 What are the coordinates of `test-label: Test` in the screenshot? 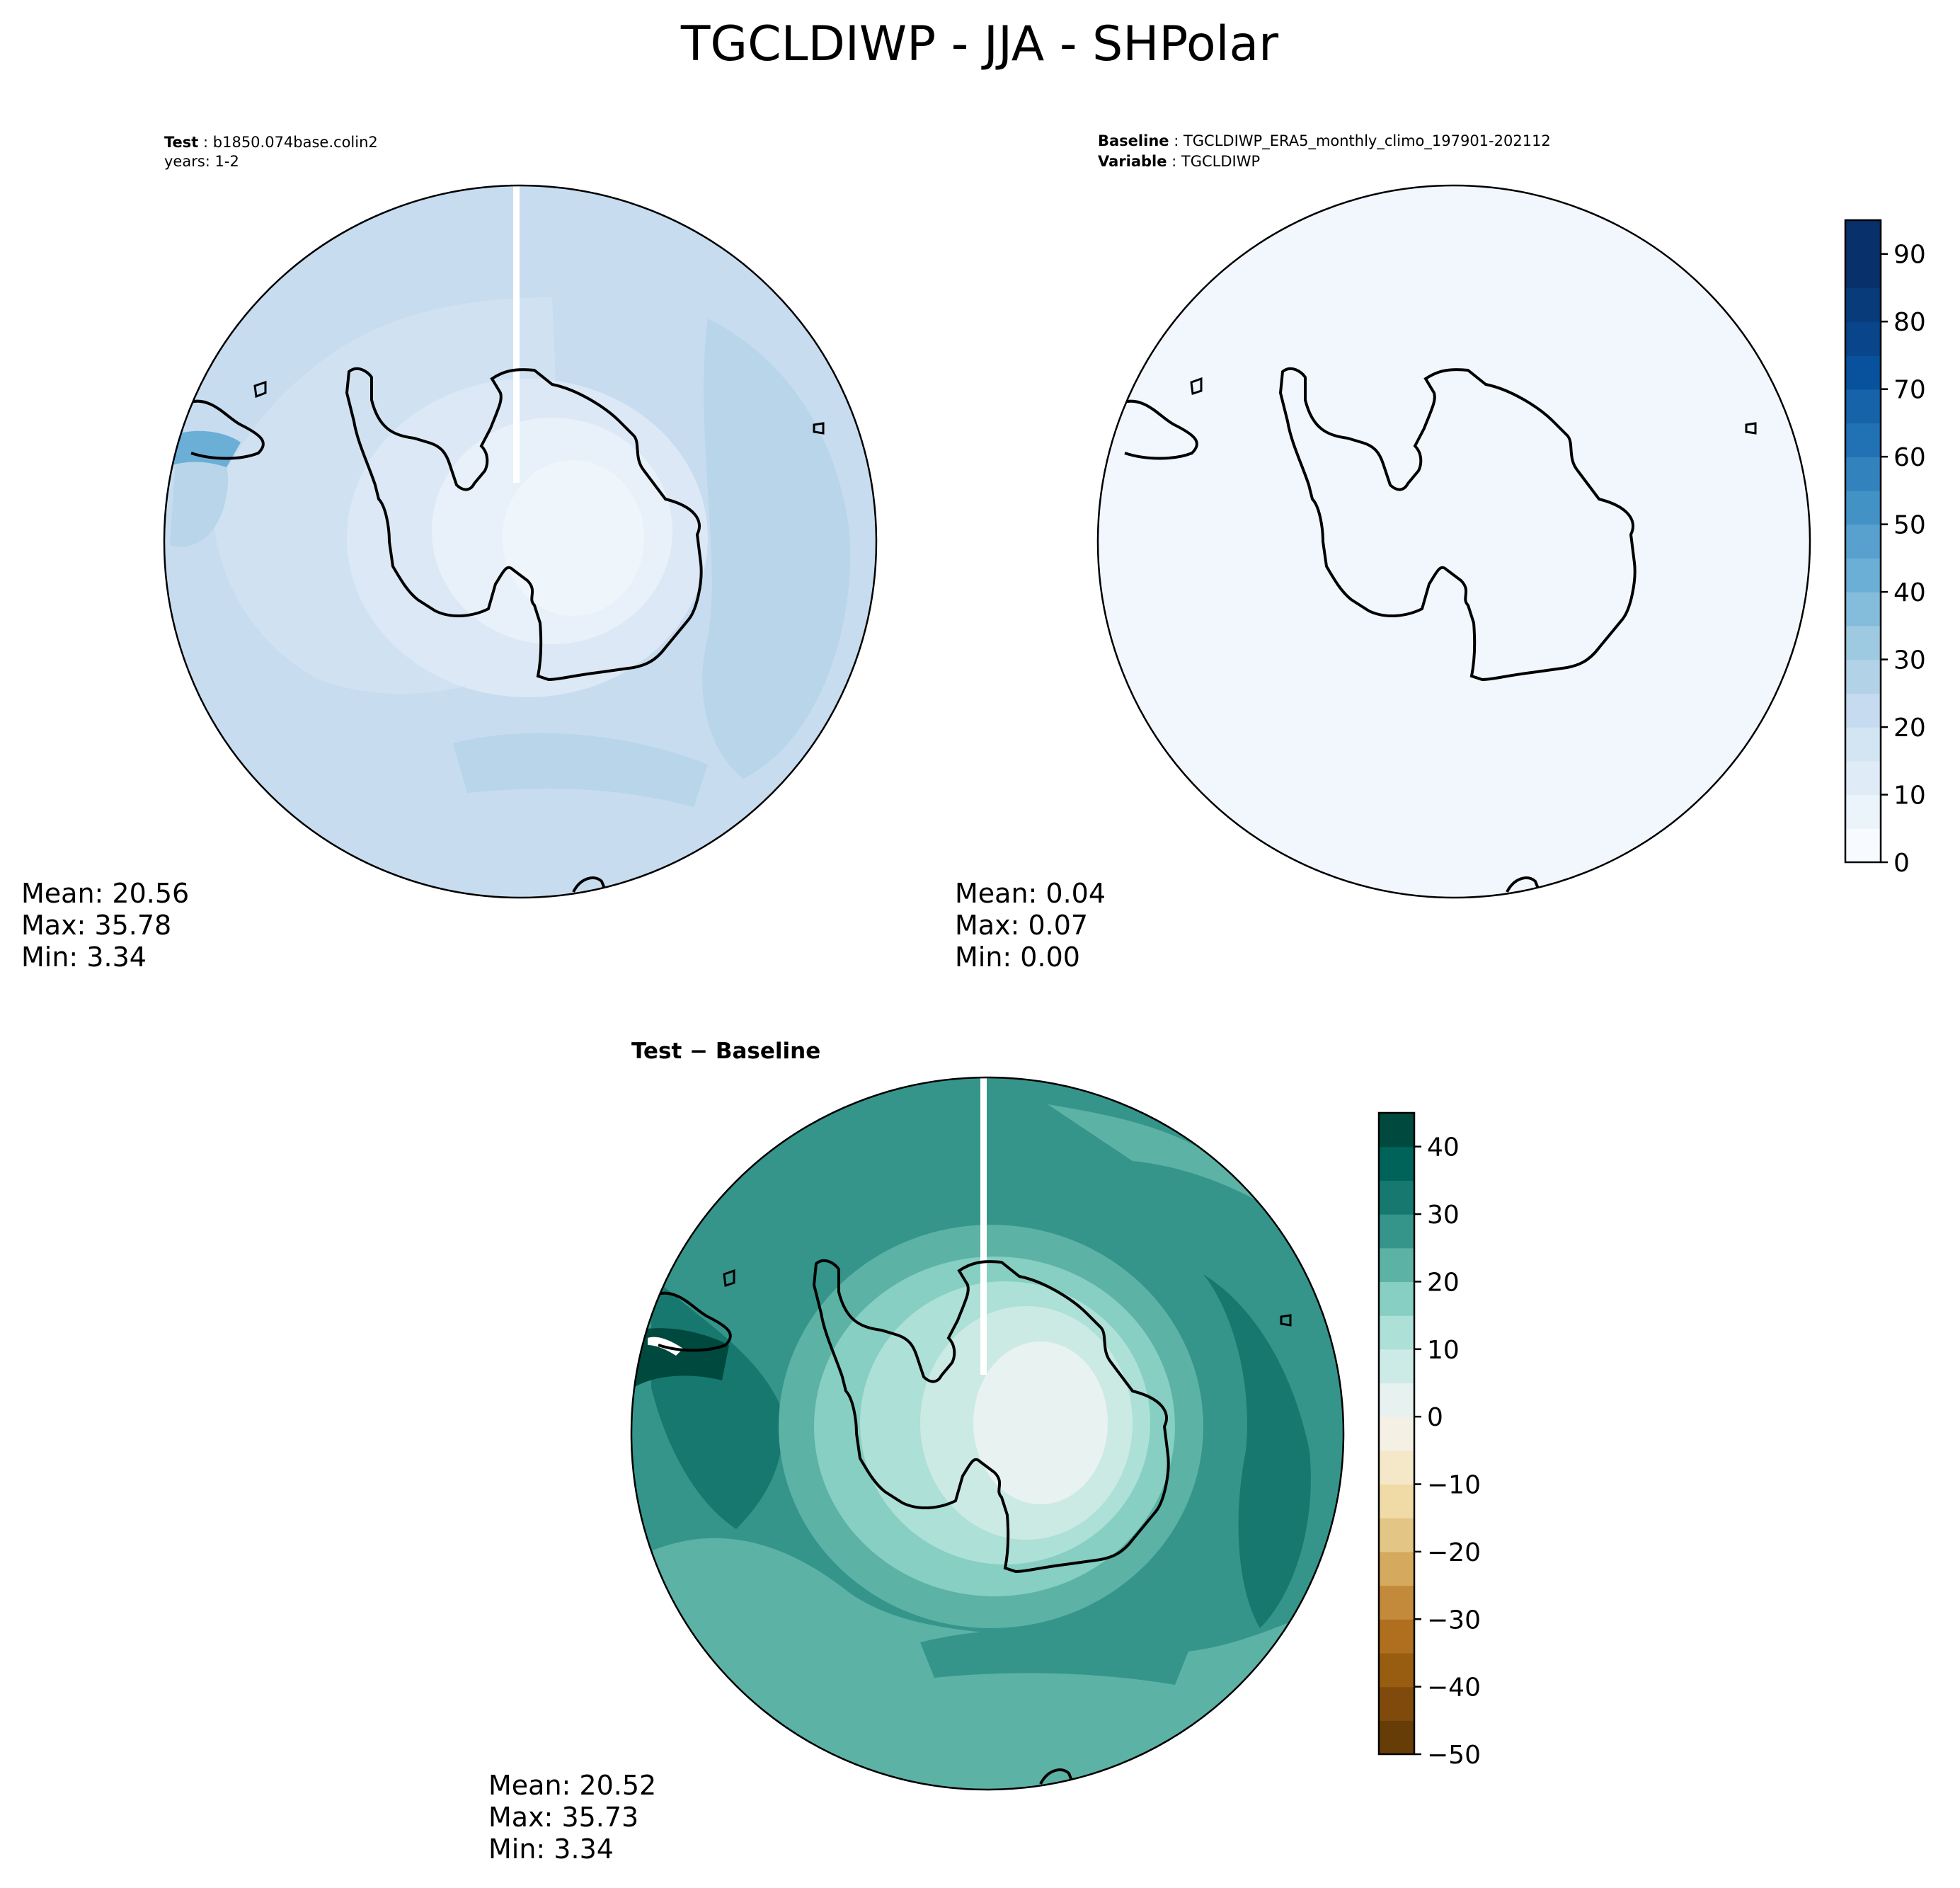 It's located at (181, 142).